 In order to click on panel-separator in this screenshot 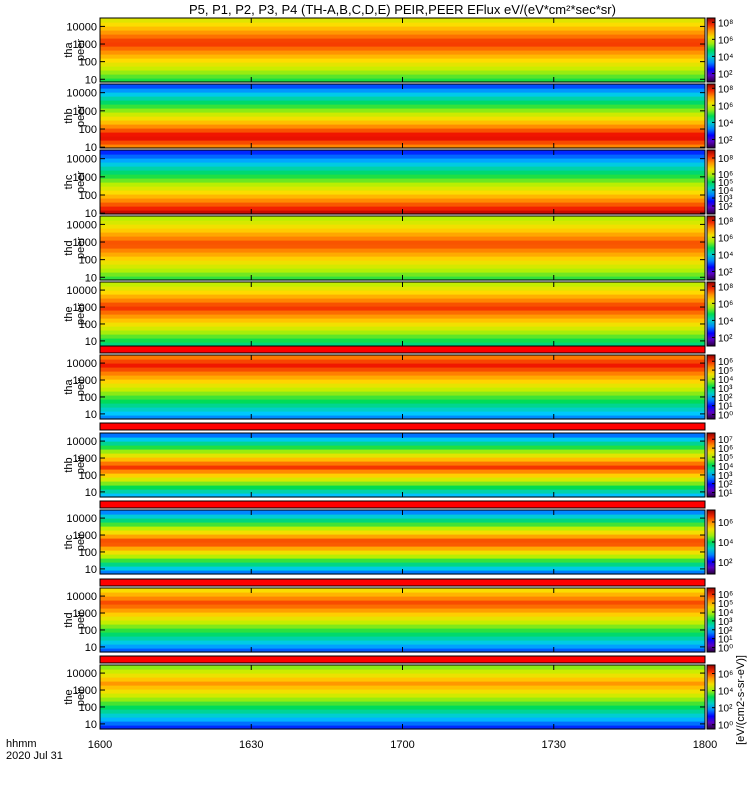, I will do `click(402, 426)`.